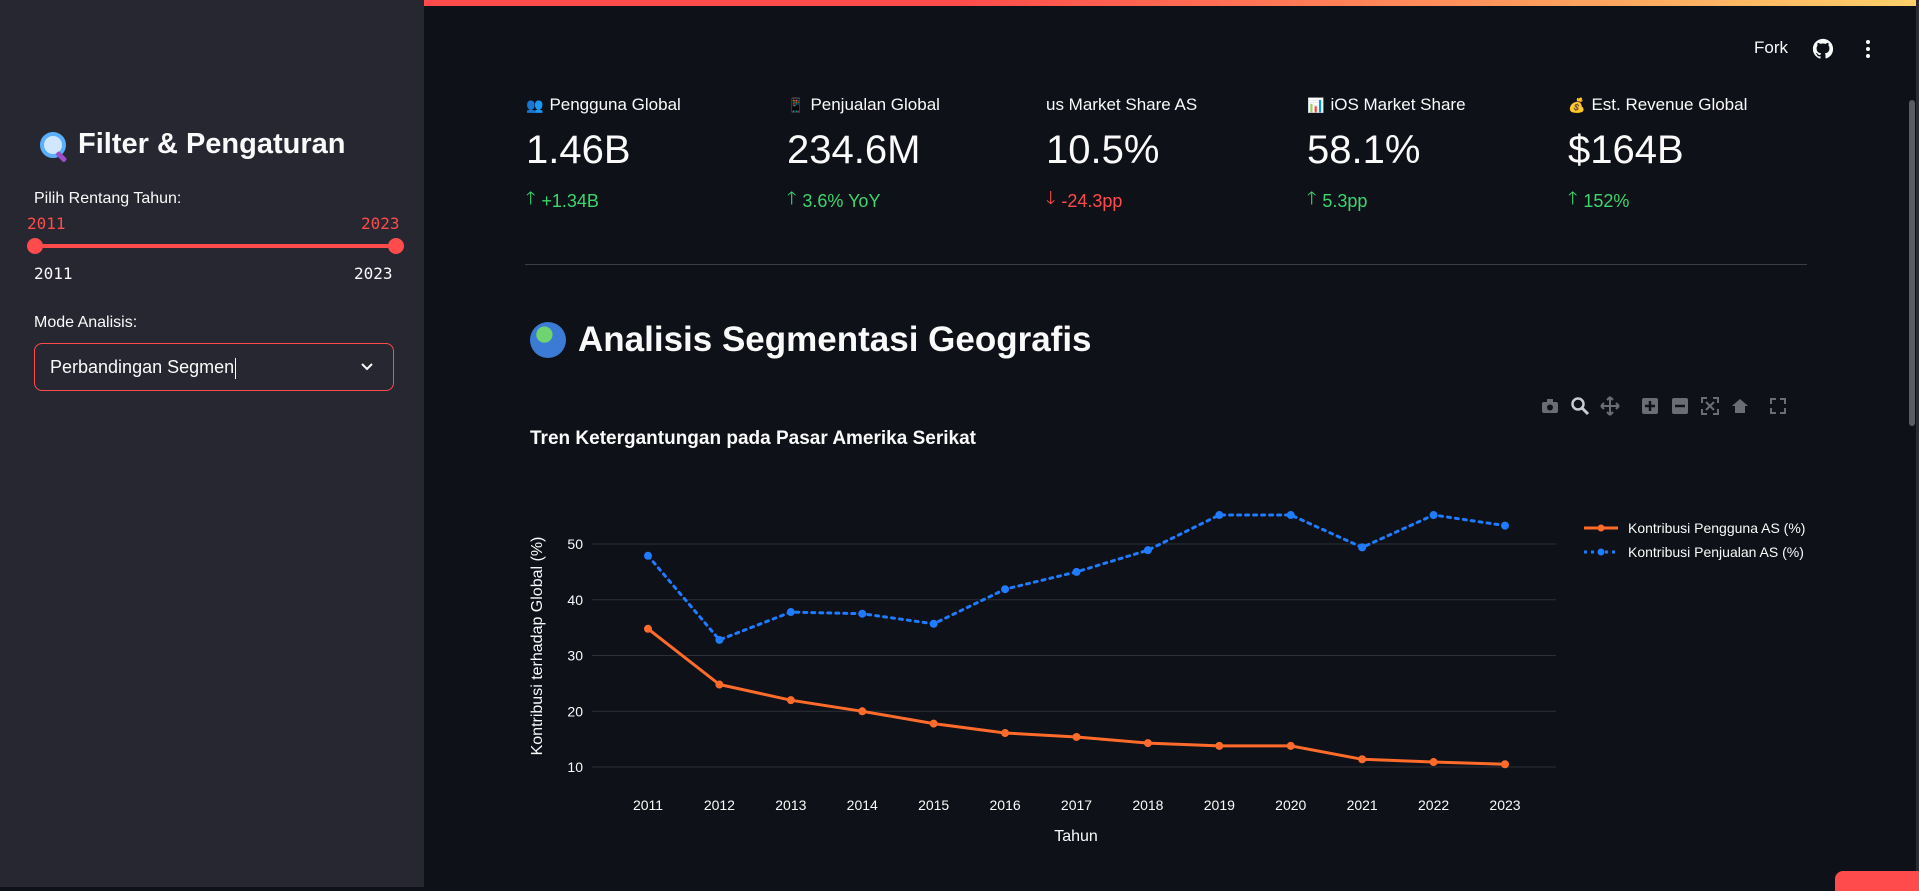  Describe the element at coordinates (212, 144) in the screenshot. I see `sidebar-title-text: Filter & Pengaturan` at that location.